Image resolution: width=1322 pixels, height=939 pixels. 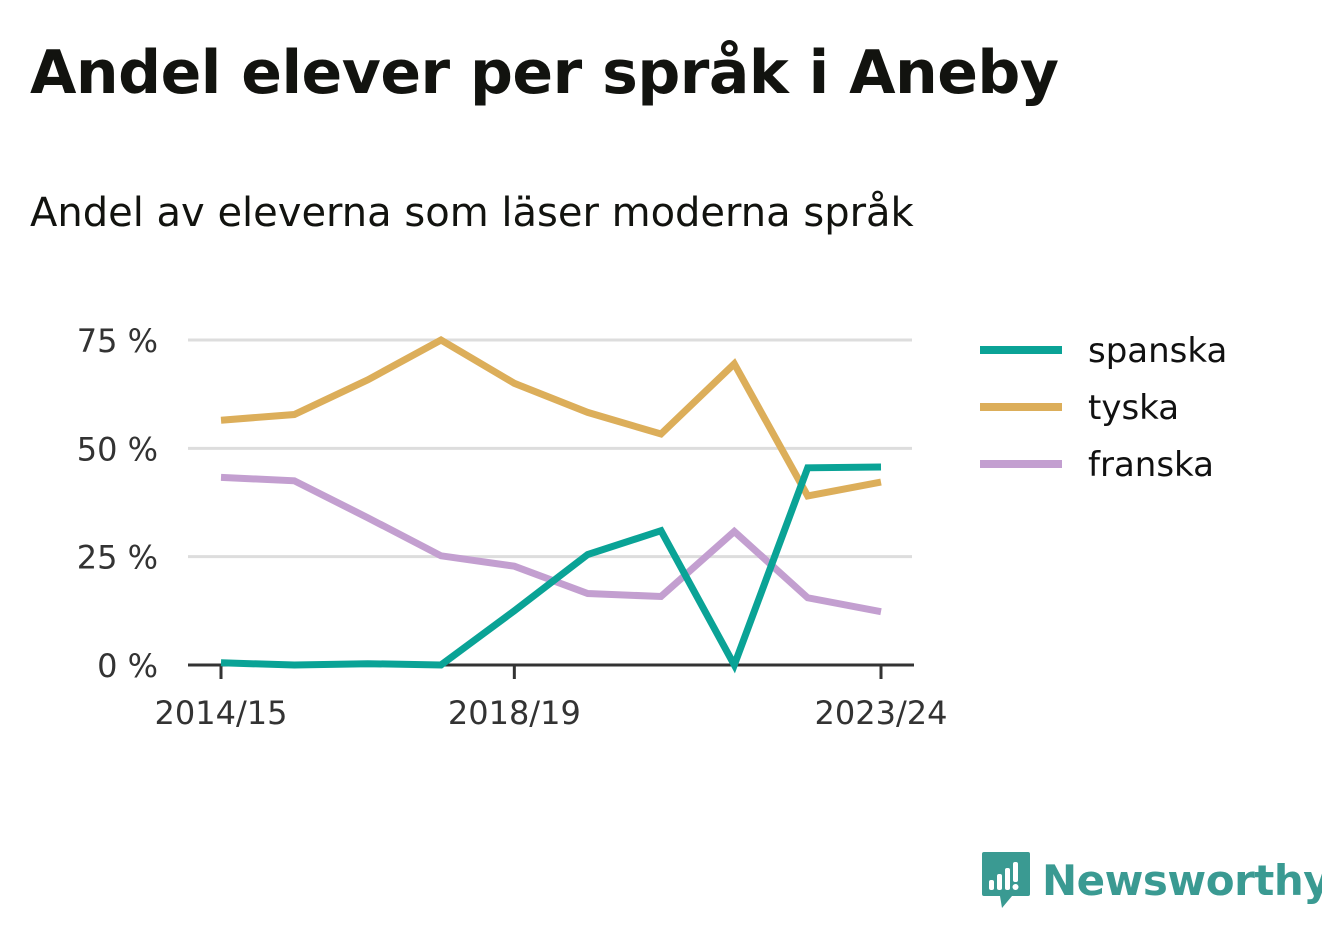 What do you see at coordinates (1157, 351) in the screenshot?
I see `legend-label-spanska: spanska` at bounding box center [1157, 351].